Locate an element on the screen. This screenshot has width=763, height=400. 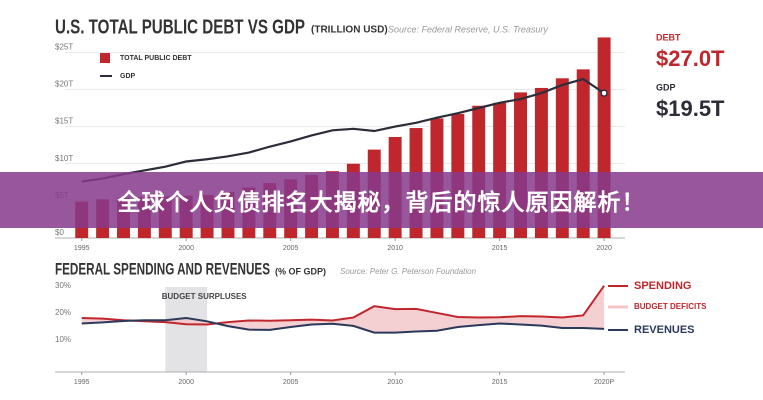
y-tick-label: $0 is located at coordinates (59, 232).